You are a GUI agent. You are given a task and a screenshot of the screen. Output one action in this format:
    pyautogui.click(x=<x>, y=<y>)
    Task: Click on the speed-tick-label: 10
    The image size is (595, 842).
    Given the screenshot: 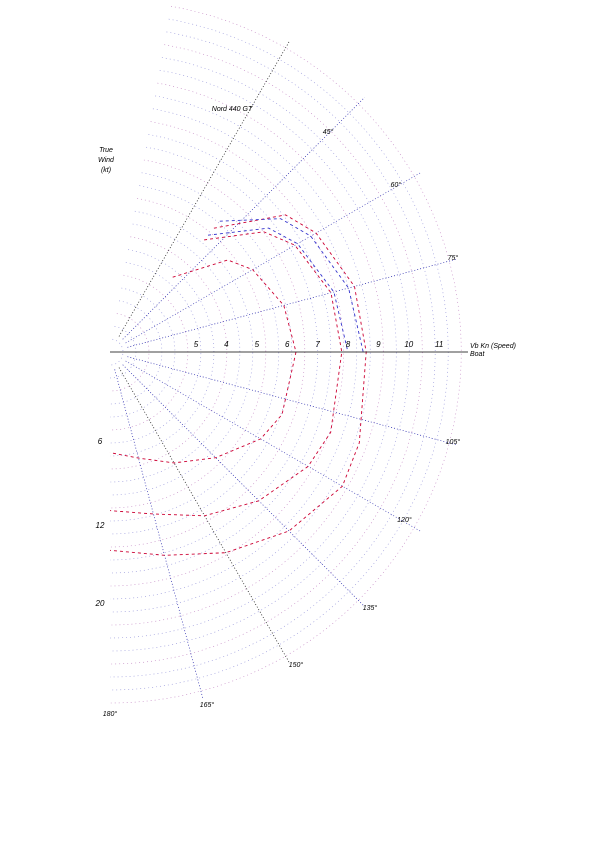 What is the action you would take?
    pyautogui.click(x=408, y=344)
    